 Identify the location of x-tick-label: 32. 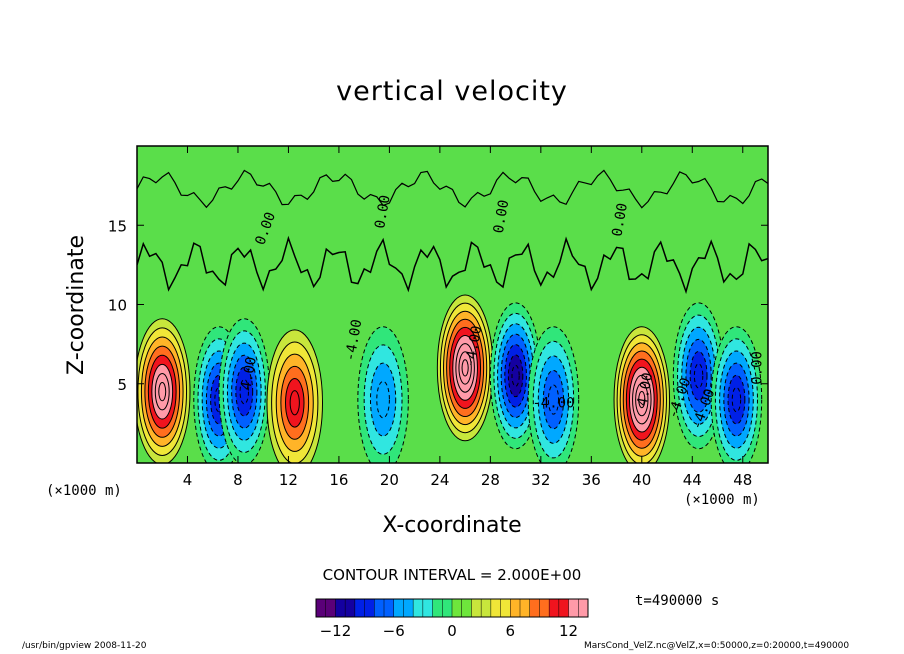
(540, 480).